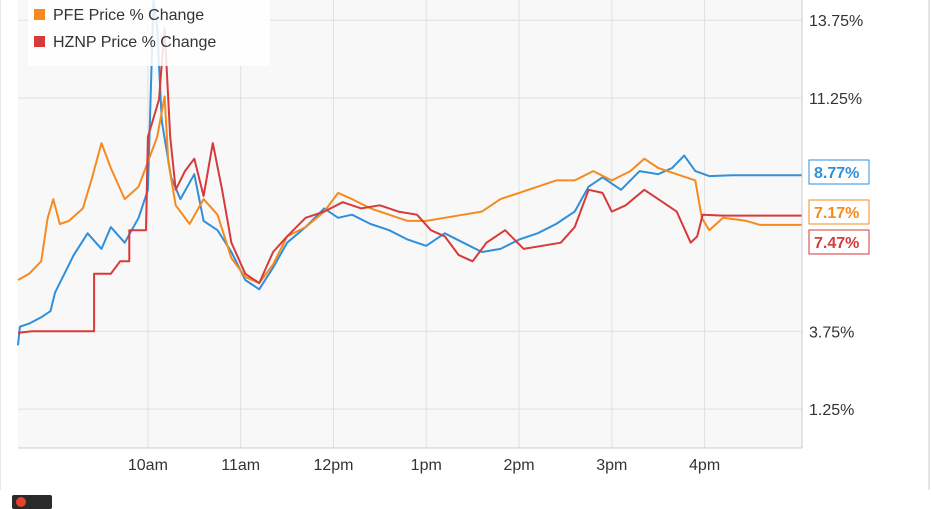 Image resolution: width=931 pixels, height=509 pixels. What do you see at coordinates (836, 173) in the screenshot?
I see `last-value-label: 8.77%` at bounding box center [836, 173].